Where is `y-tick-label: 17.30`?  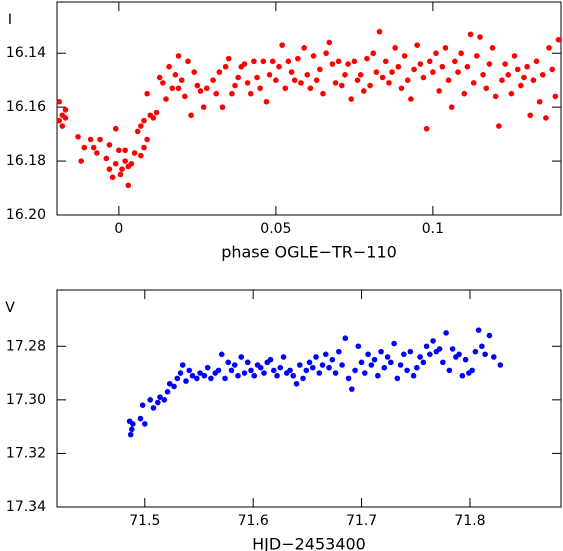
y-tick-label: 17.30 is located at coordinates (26, 400).